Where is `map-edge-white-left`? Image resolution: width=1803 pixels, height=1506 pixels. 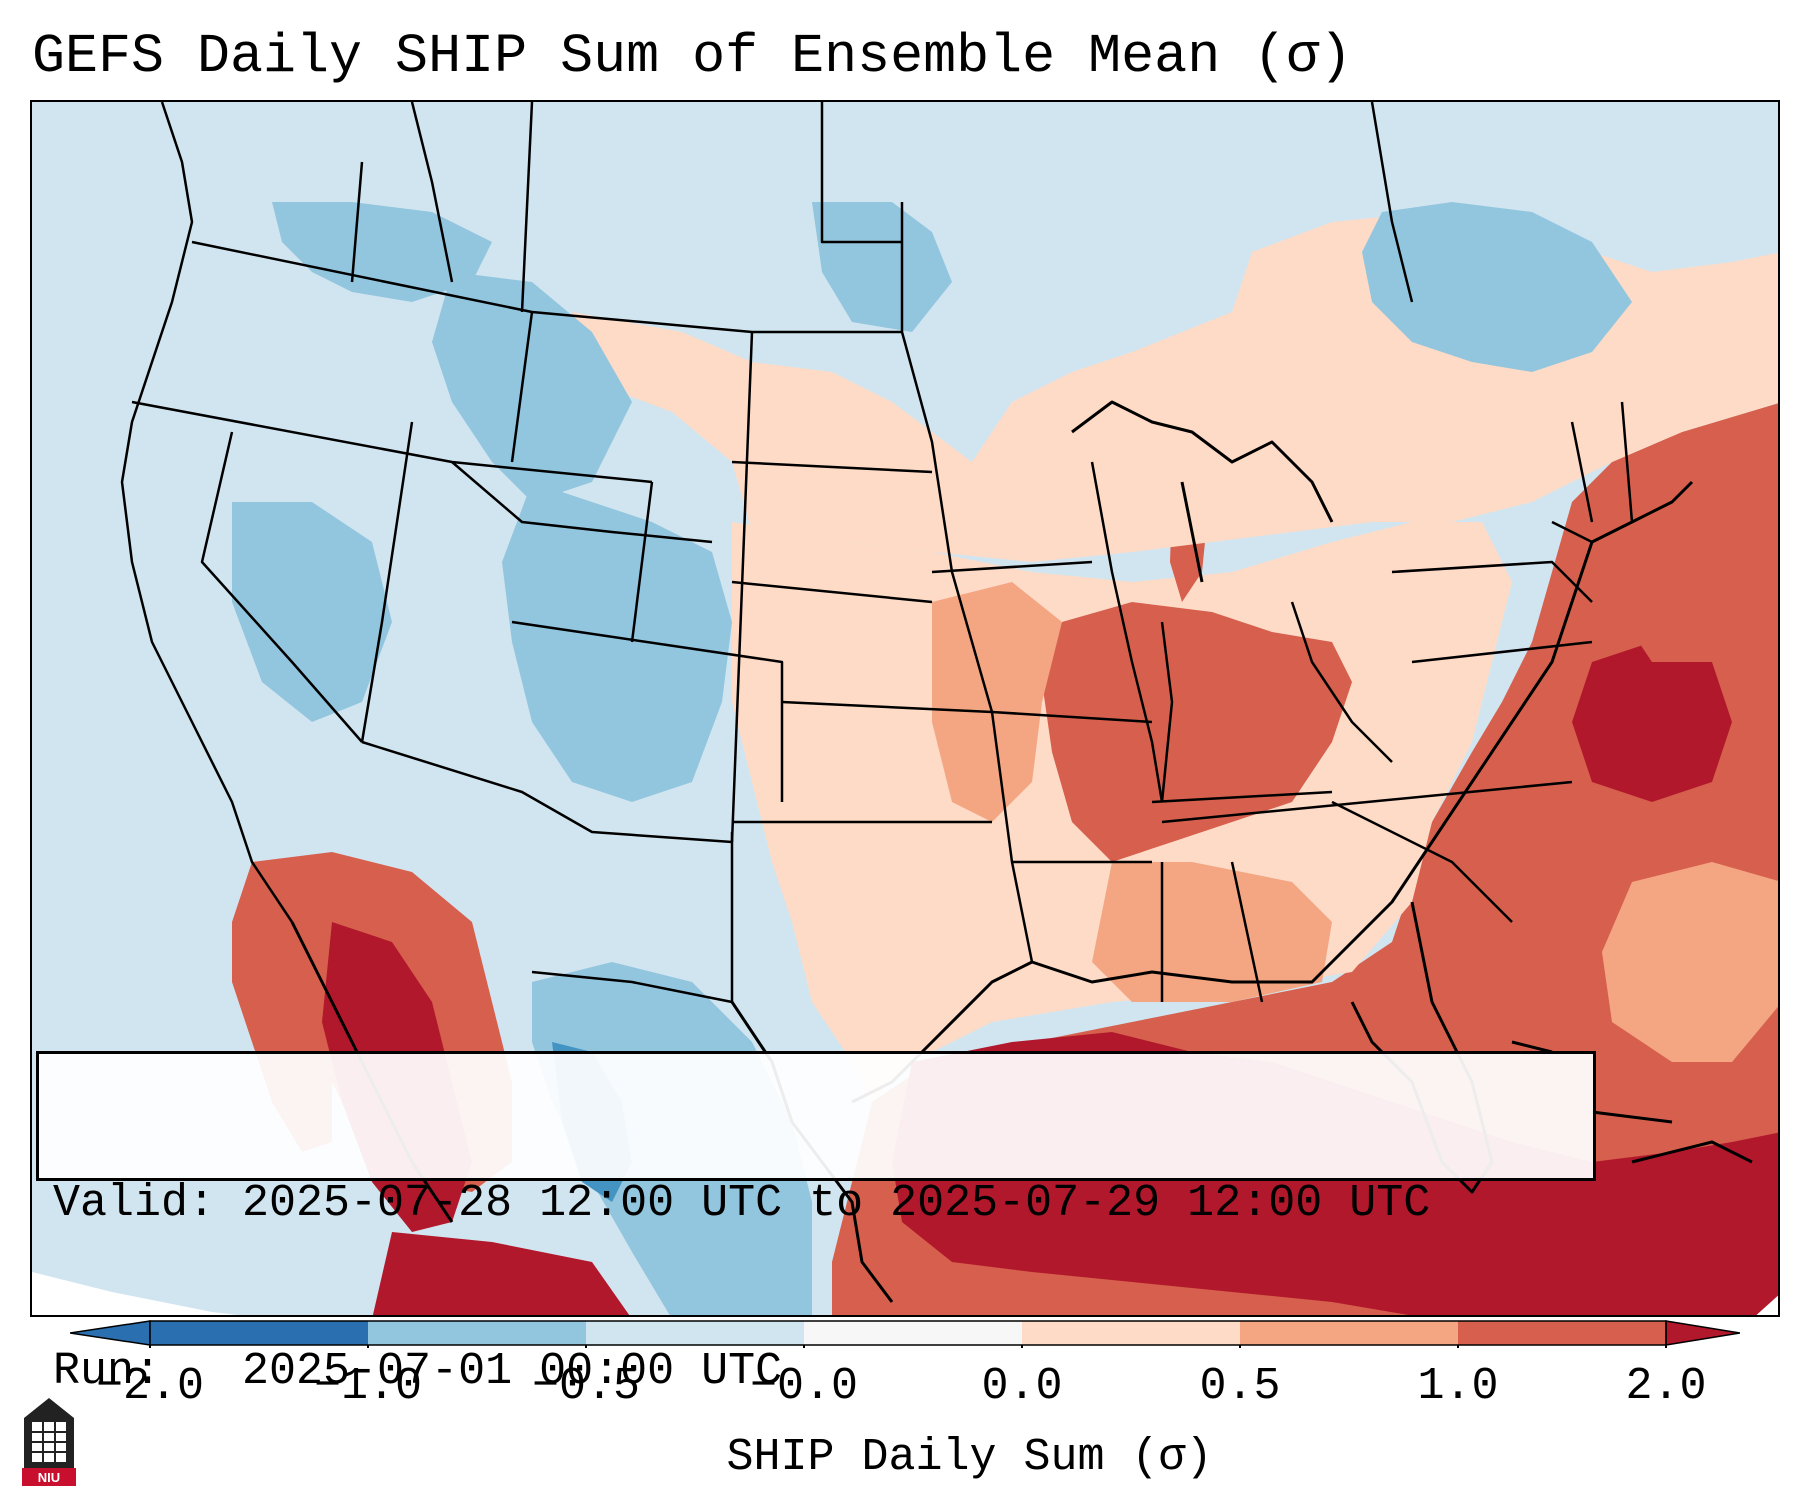
map-edge-white-left is located at coordinates (135, 1293).